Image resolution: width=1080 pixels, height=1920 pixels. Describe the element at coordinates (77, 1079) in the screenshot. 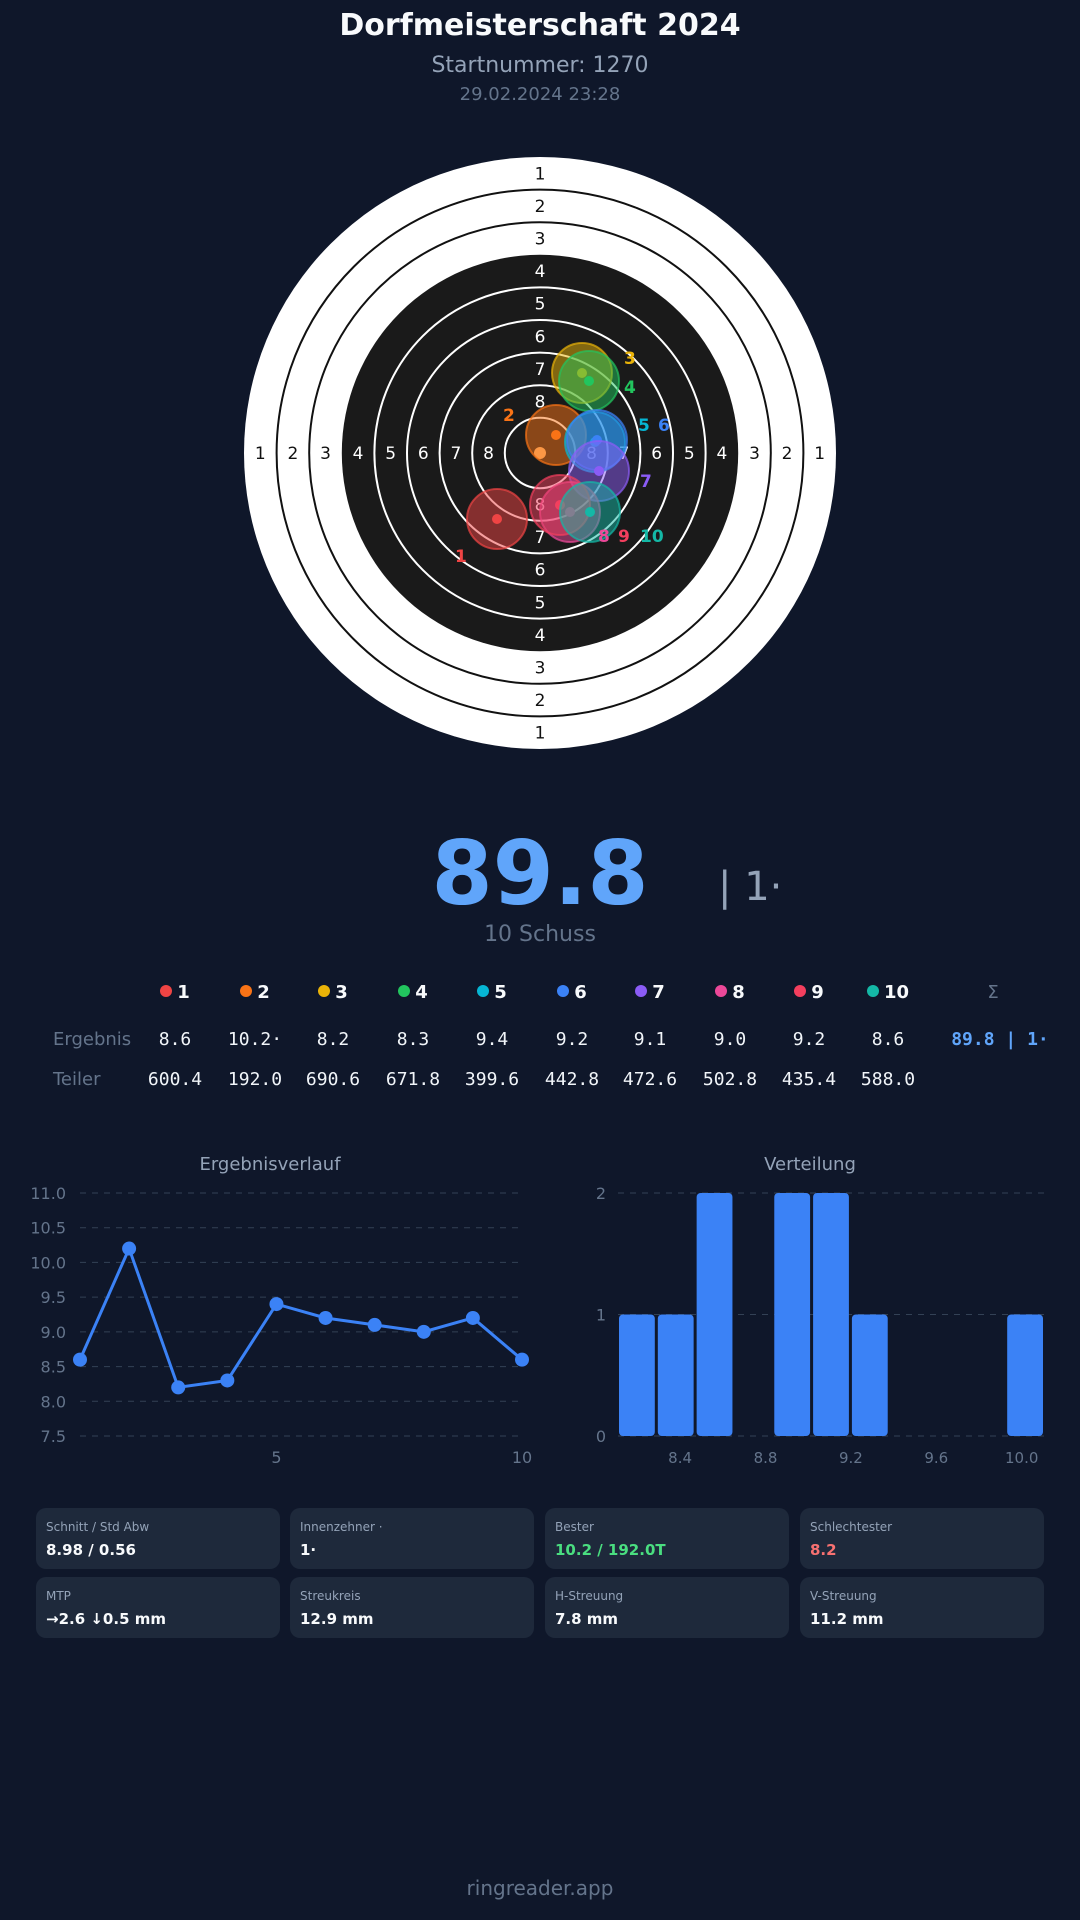

I see `teiler-row-label: Teiler` at that location.